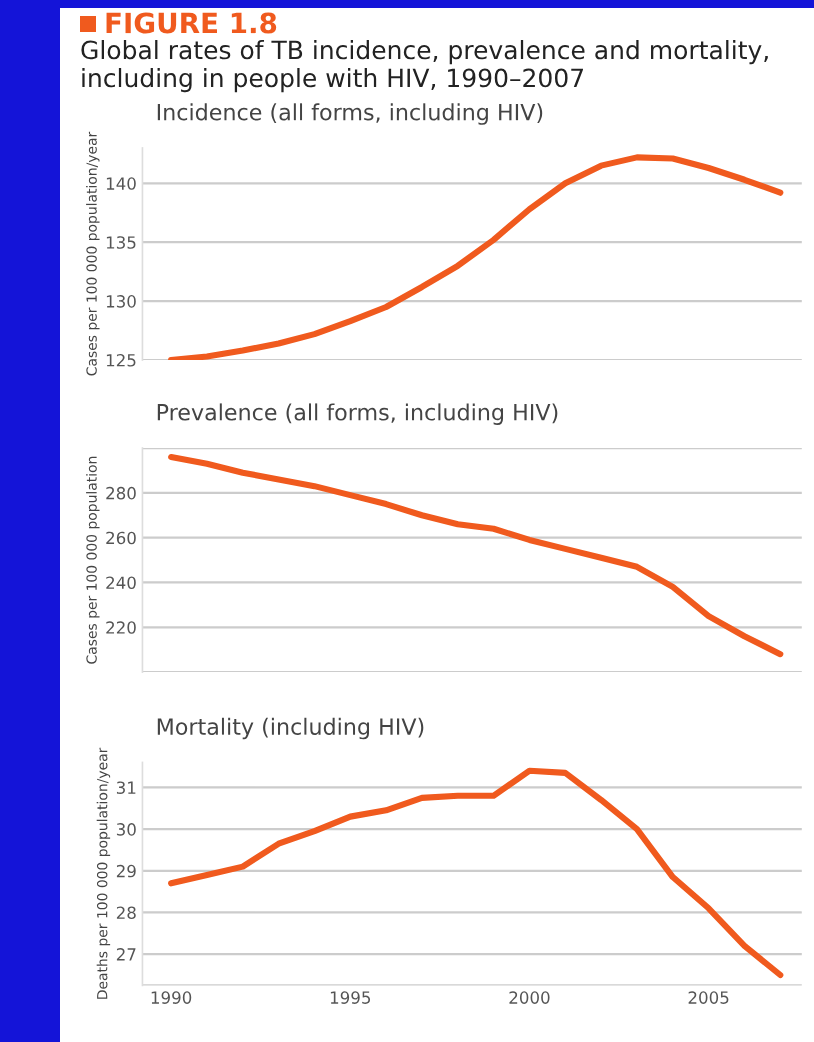 The image size is (814, 1042). What do you see at coordinates (121, 242) in the screenshot?
I see `y-tick-label: 135` at bounding box center [121, 242].